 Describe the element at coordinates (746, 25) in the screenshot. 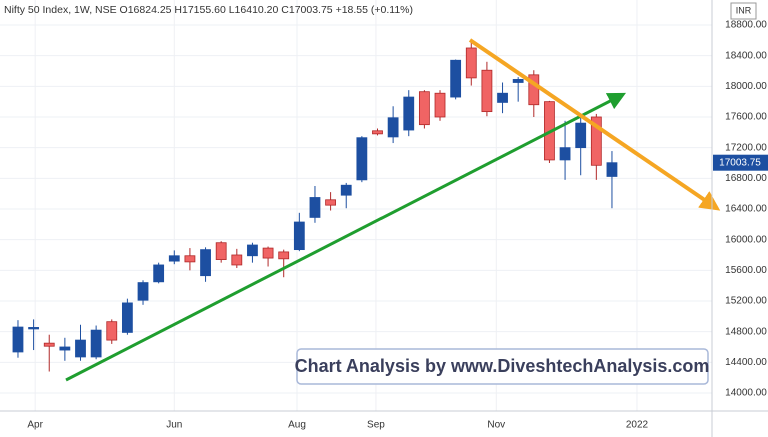

I see `y-tick-label: 18800.00` at that location.